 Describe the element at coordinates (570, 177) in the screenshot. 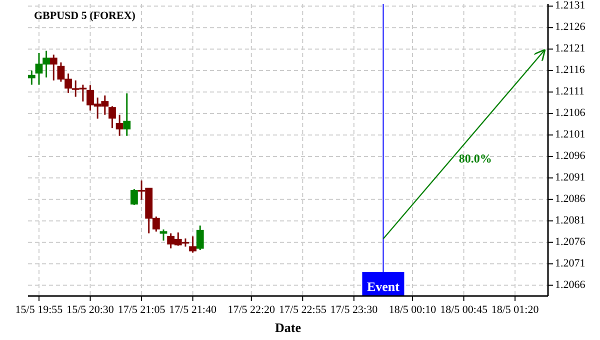

I see `y-tick-label: 1.2091` at that location.